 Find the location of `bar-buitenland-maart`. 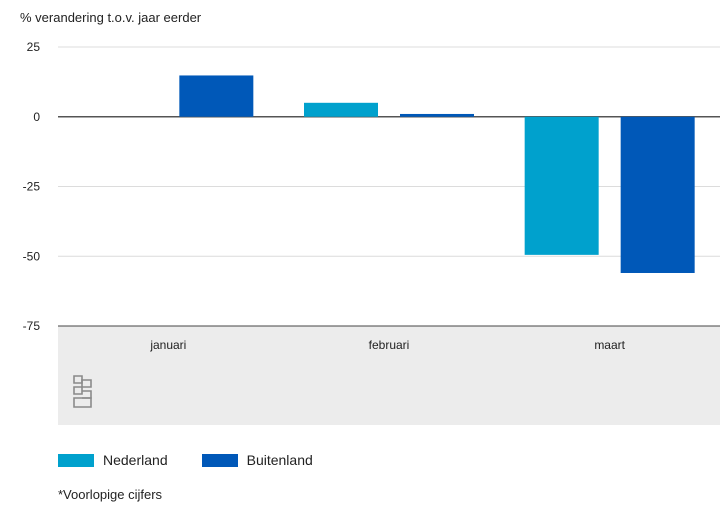

bar-buitenland-maart is located at coordinates (657, 194).